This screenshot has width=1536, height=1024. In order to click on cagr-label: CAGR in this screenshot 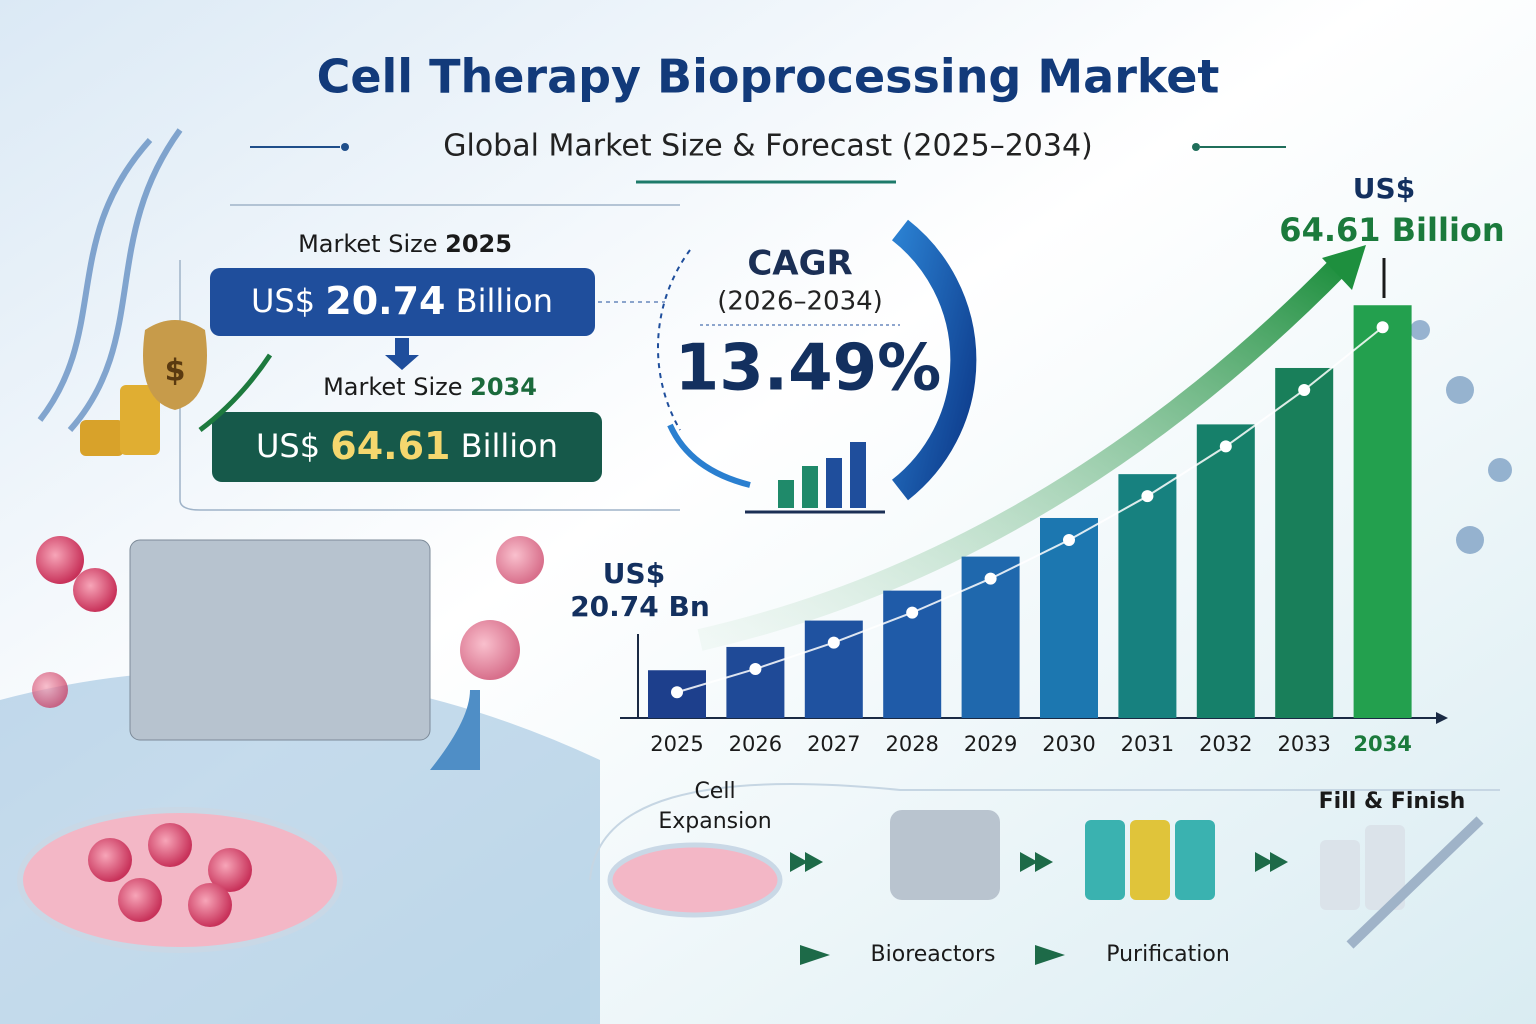, I will do `click(799, 264)`.